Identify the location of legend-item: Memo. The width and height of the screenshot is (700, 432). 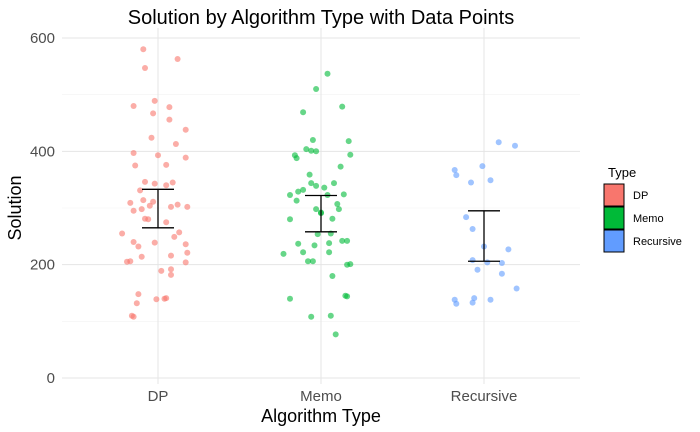
(633, 218).